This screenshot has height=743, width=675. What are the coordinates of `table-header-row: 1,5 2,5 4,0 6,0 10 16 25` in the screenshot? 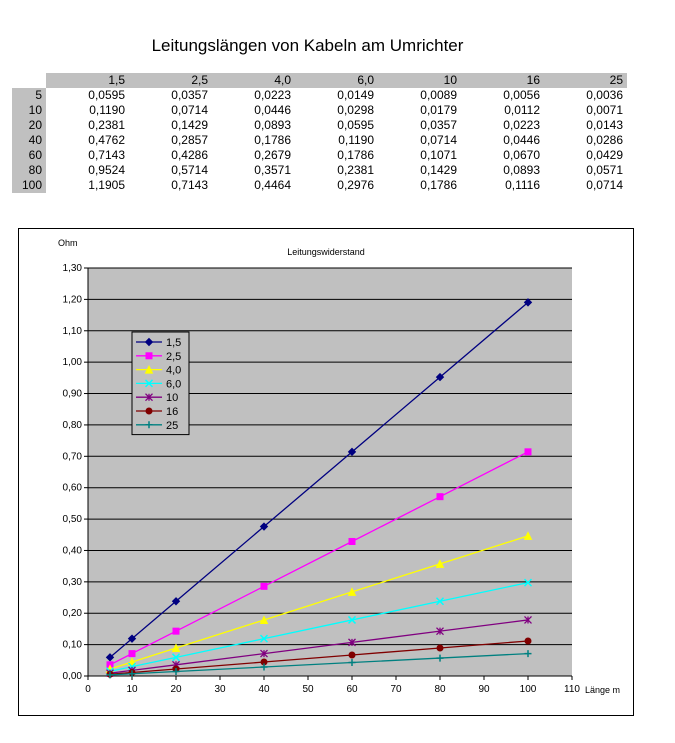 It's located at (319, 80).